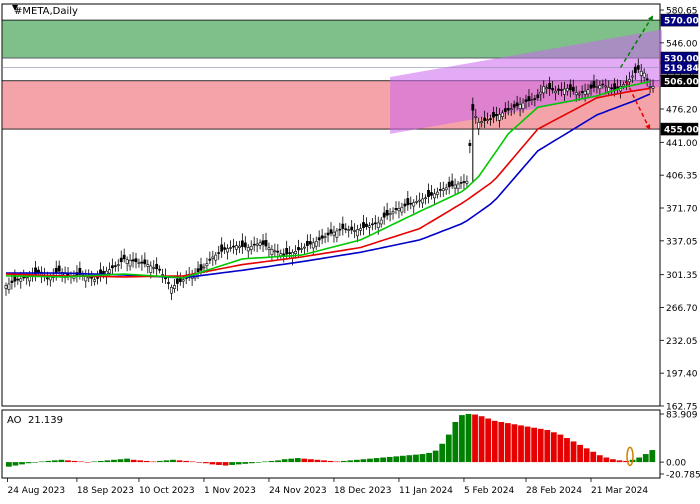 This screenshot has height=504, width=700. Describe the element at coordinates (15, 7) in the screenshot. I see `dropdown-arrow-icon: ▼` at that location.